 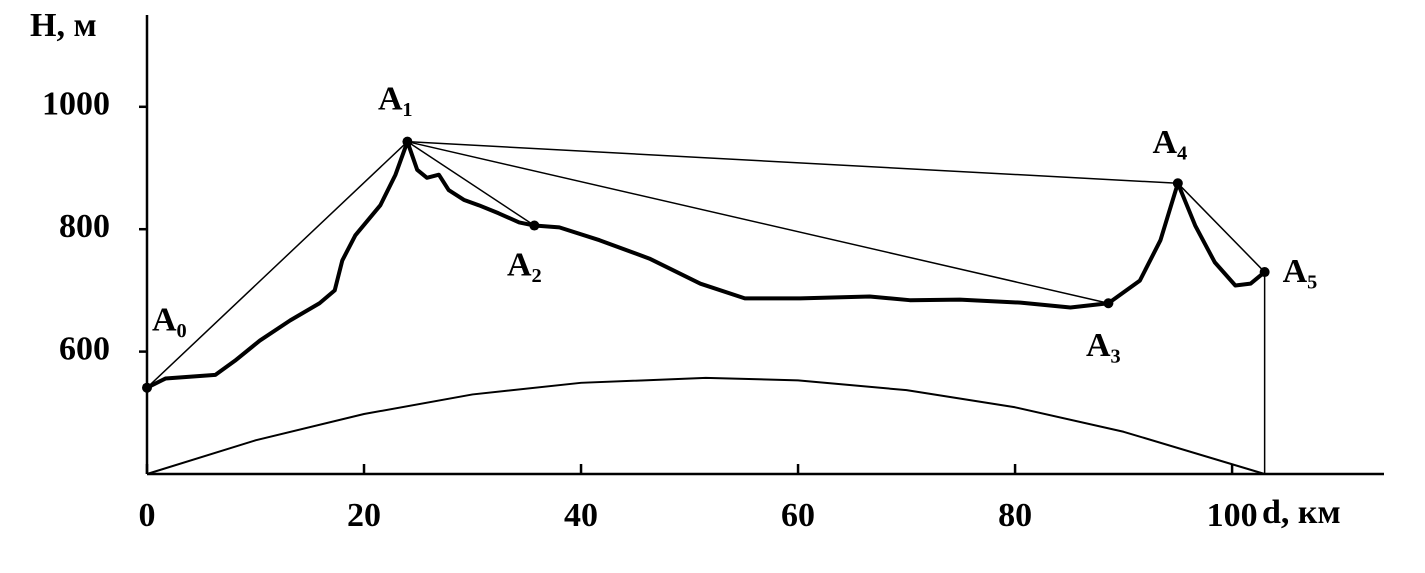 What do you see at coordinates (1169, 142) in the screenshot?
I see `point-label: A₄` at bounding box center [1169, 142].